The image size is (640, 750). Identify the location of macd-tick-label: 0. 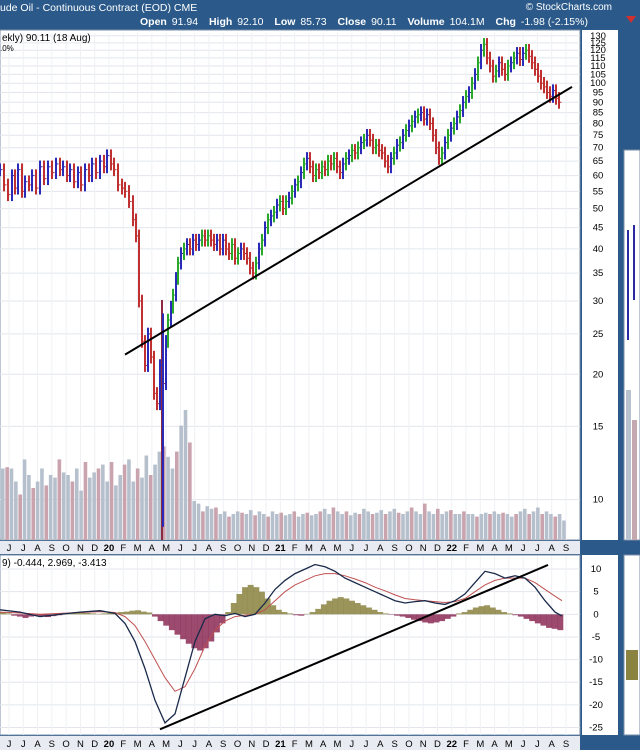
(595, 614).